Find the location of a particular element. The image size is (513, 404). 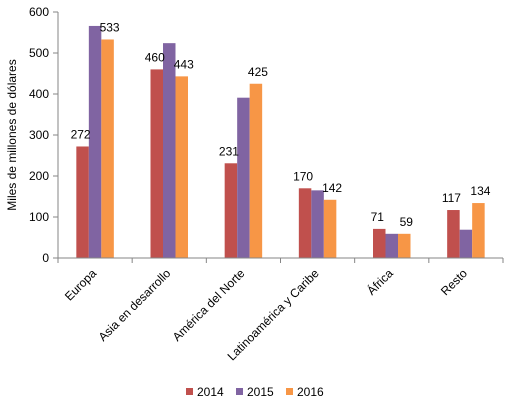

x-category-label: Europa is located at coordinates (80, 284).